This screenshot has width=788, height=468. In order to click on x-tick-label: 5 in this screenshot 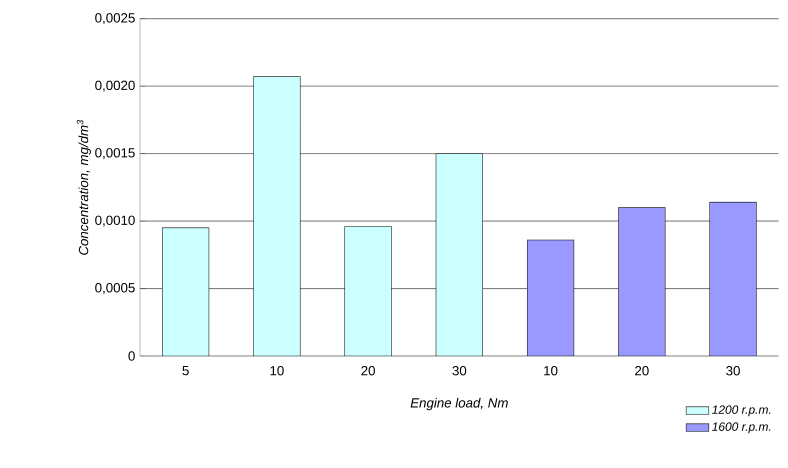, I will do `click(185, 371)`.